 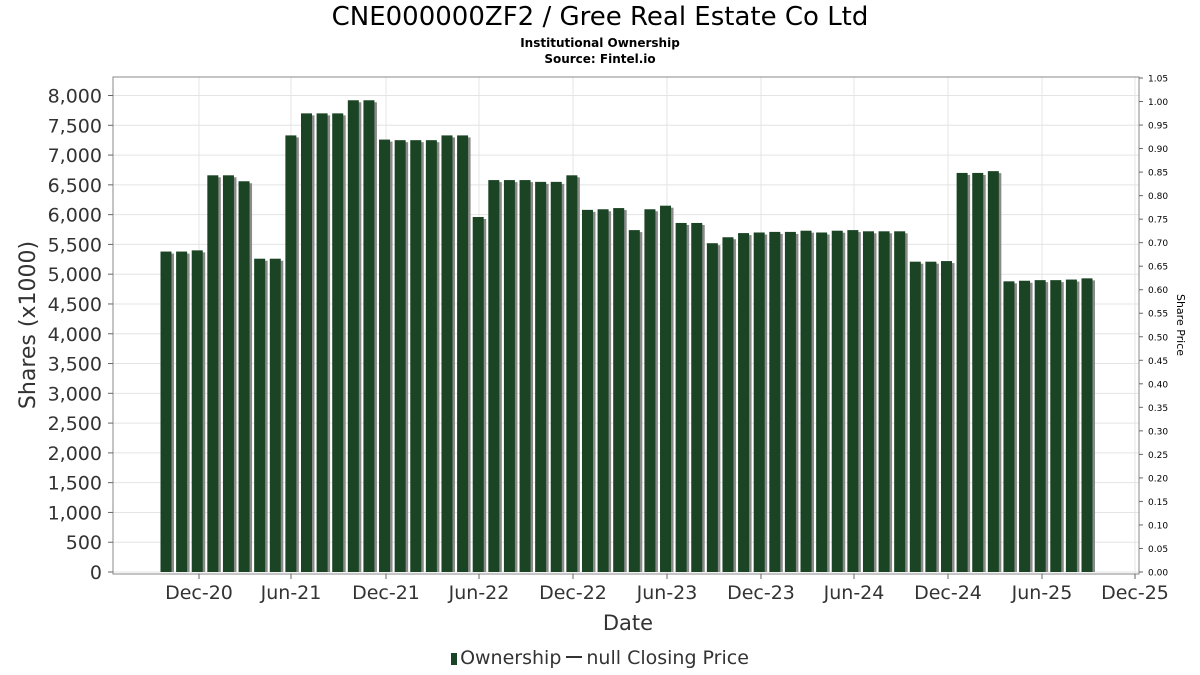 What do you see at coordinates (1158, 150) in the screenshot?
I see `y2-tick-label: 0.90` at bounding box center [1158, 150].